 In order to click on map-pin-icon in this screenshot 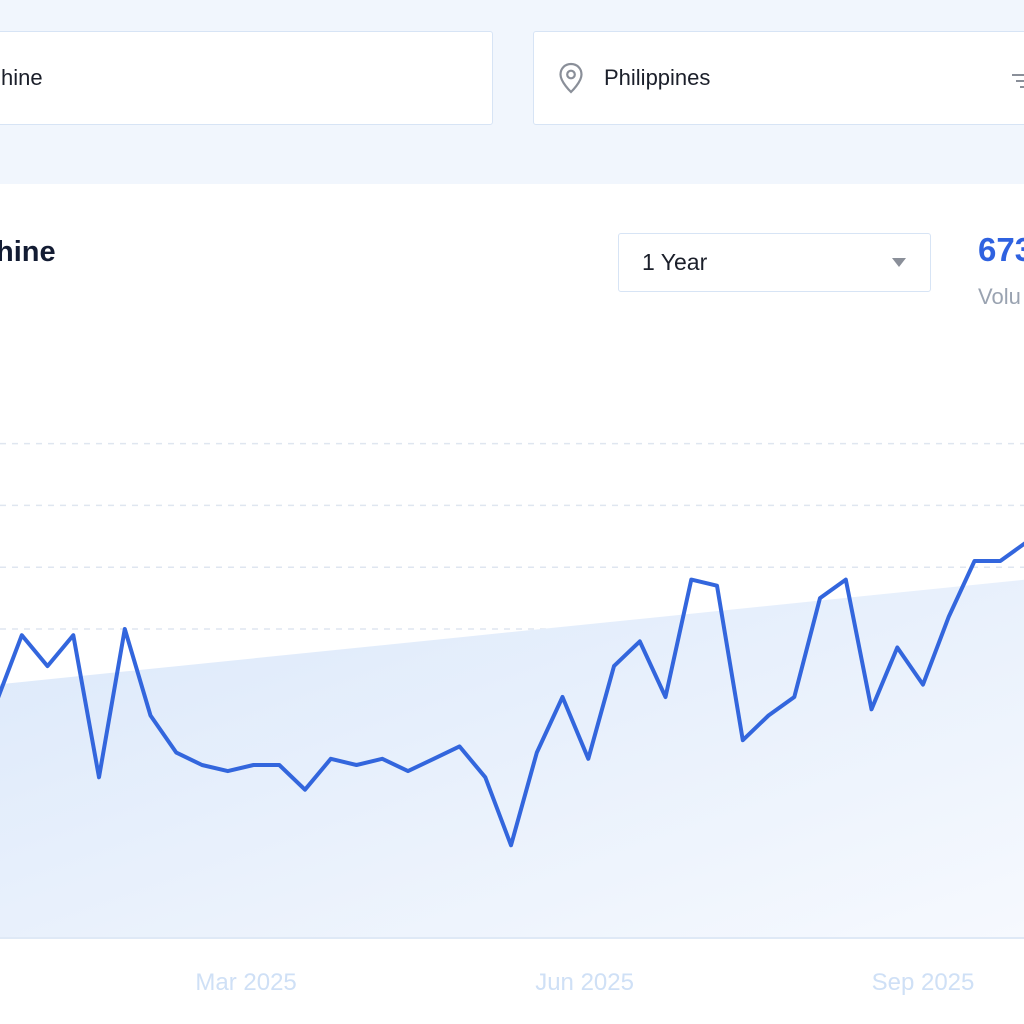, I will do `click(571, 78)`.